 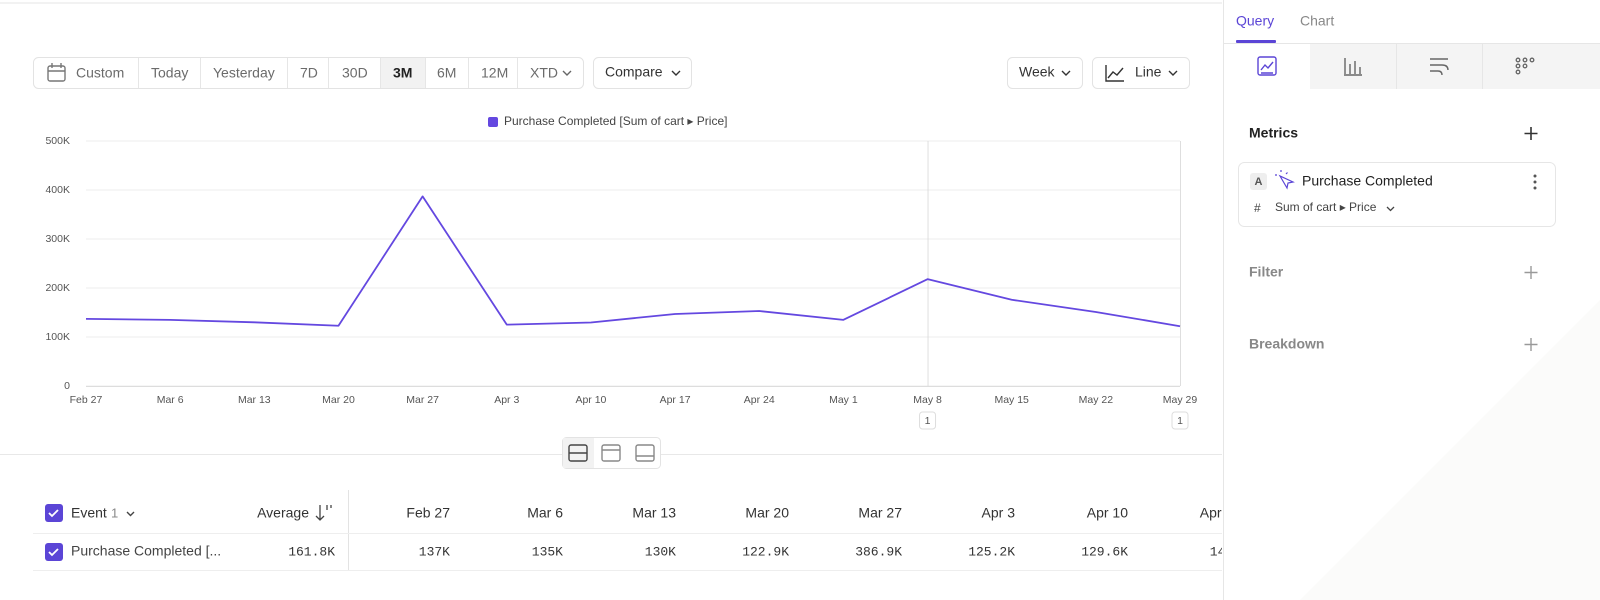 What do you see at coordinates (1011, 400) in the screenshot?
I see `x-tick-label: May 15` at bounding box center [1011, 400].